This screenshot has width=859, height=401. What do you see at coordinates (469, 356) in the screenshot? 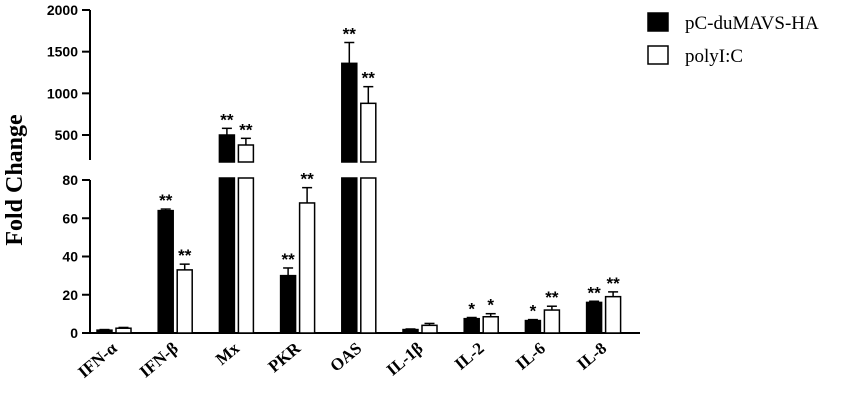
I see `category-label: IL-2` at bounding box center [469, 356].